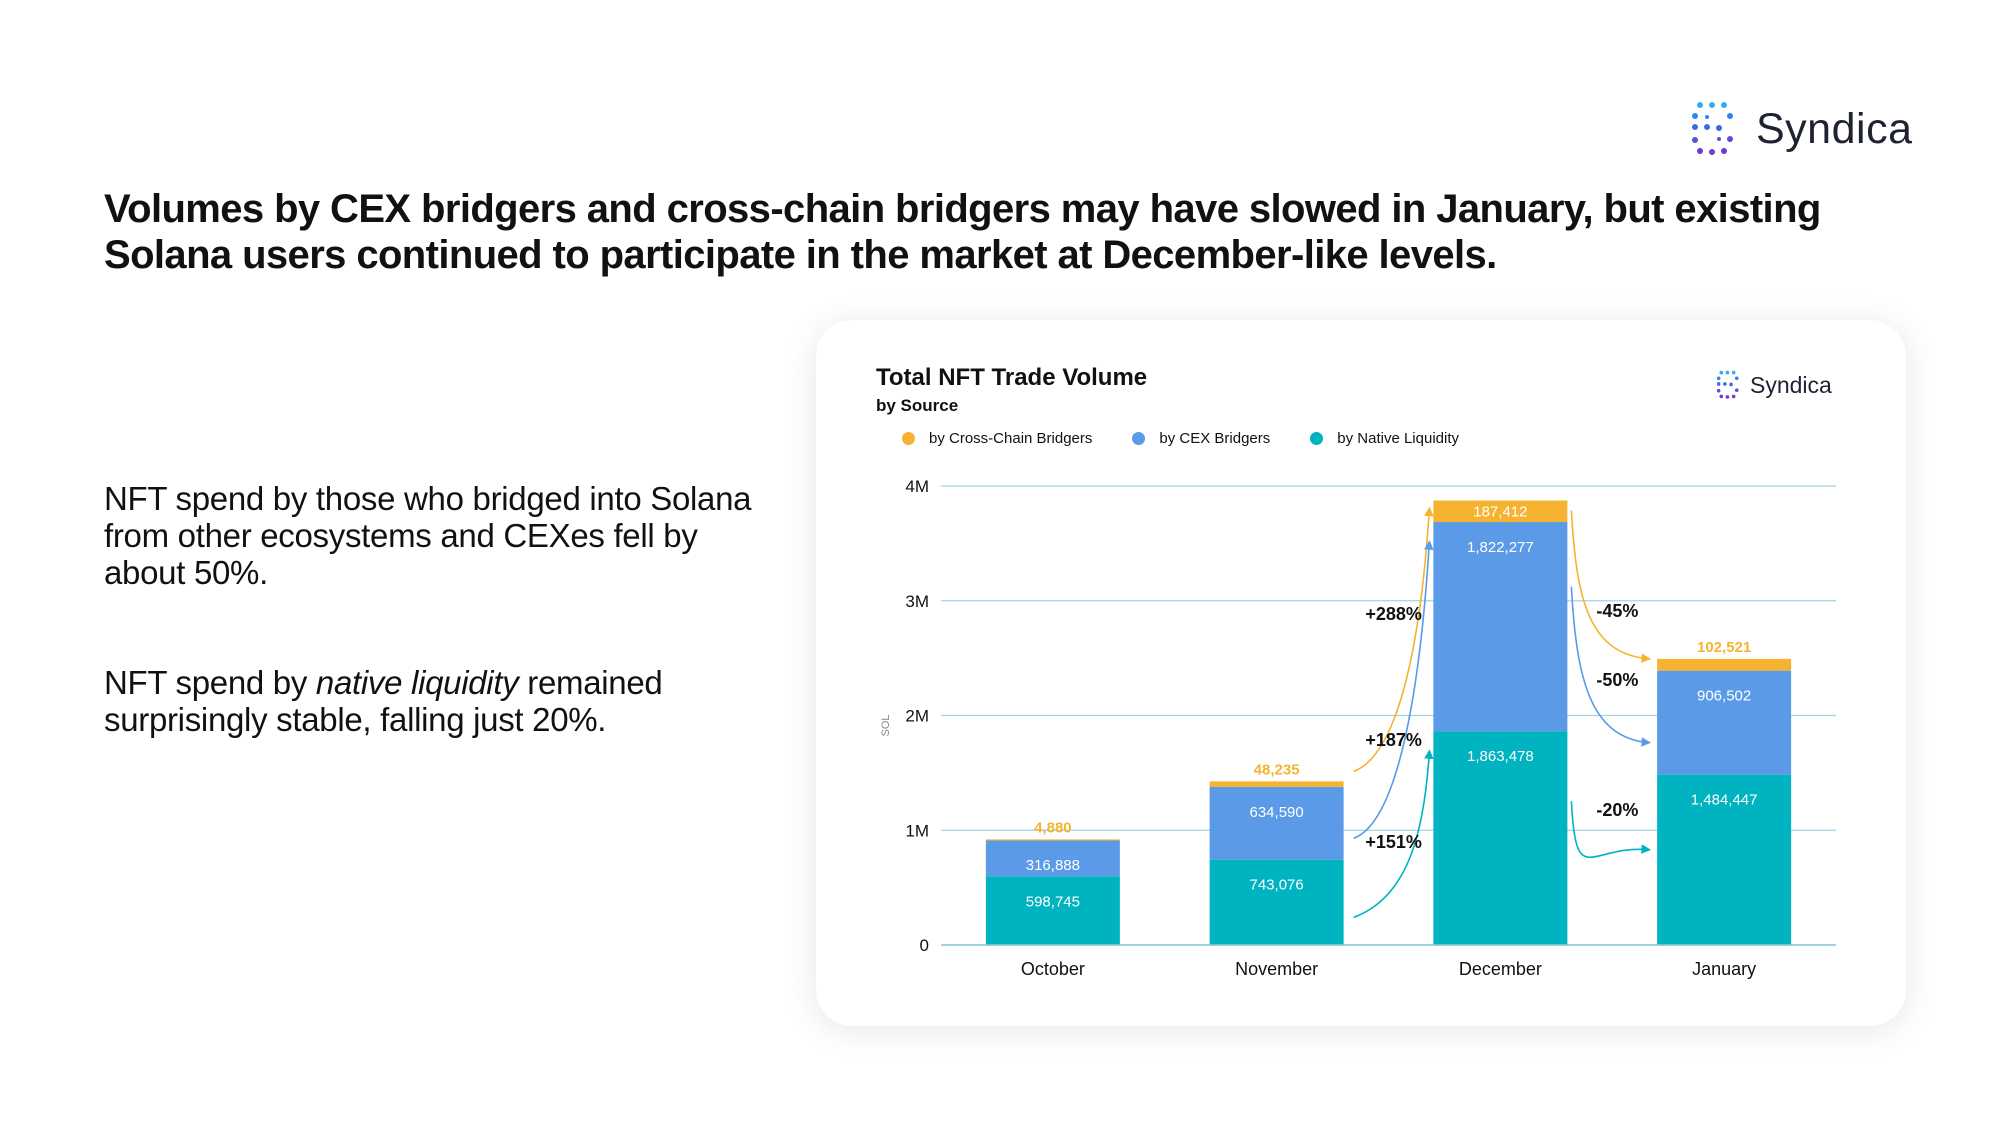 The width and height of the screenshot is (2000, 1125). I want to click on data-label: 1,863,478, so click(1500, 756).